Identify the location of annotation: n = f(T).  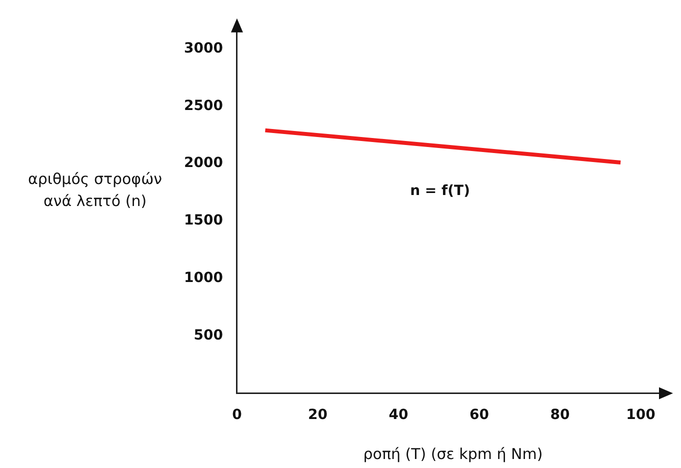
(440, 190).